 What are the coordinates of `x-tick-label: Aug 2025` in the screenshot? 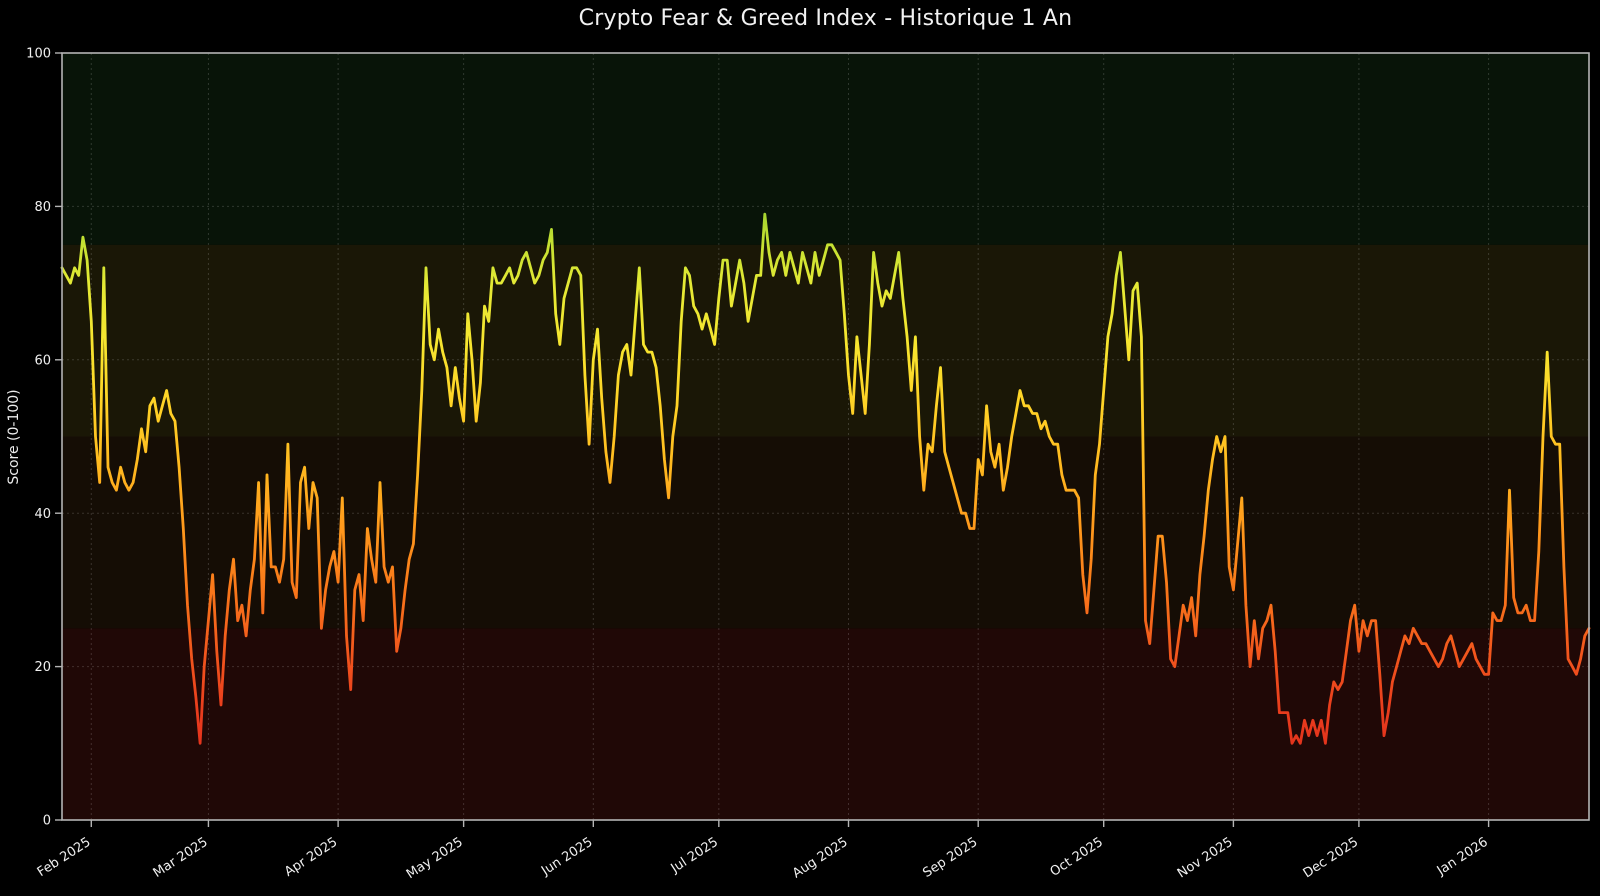 It's located at (820, 858).